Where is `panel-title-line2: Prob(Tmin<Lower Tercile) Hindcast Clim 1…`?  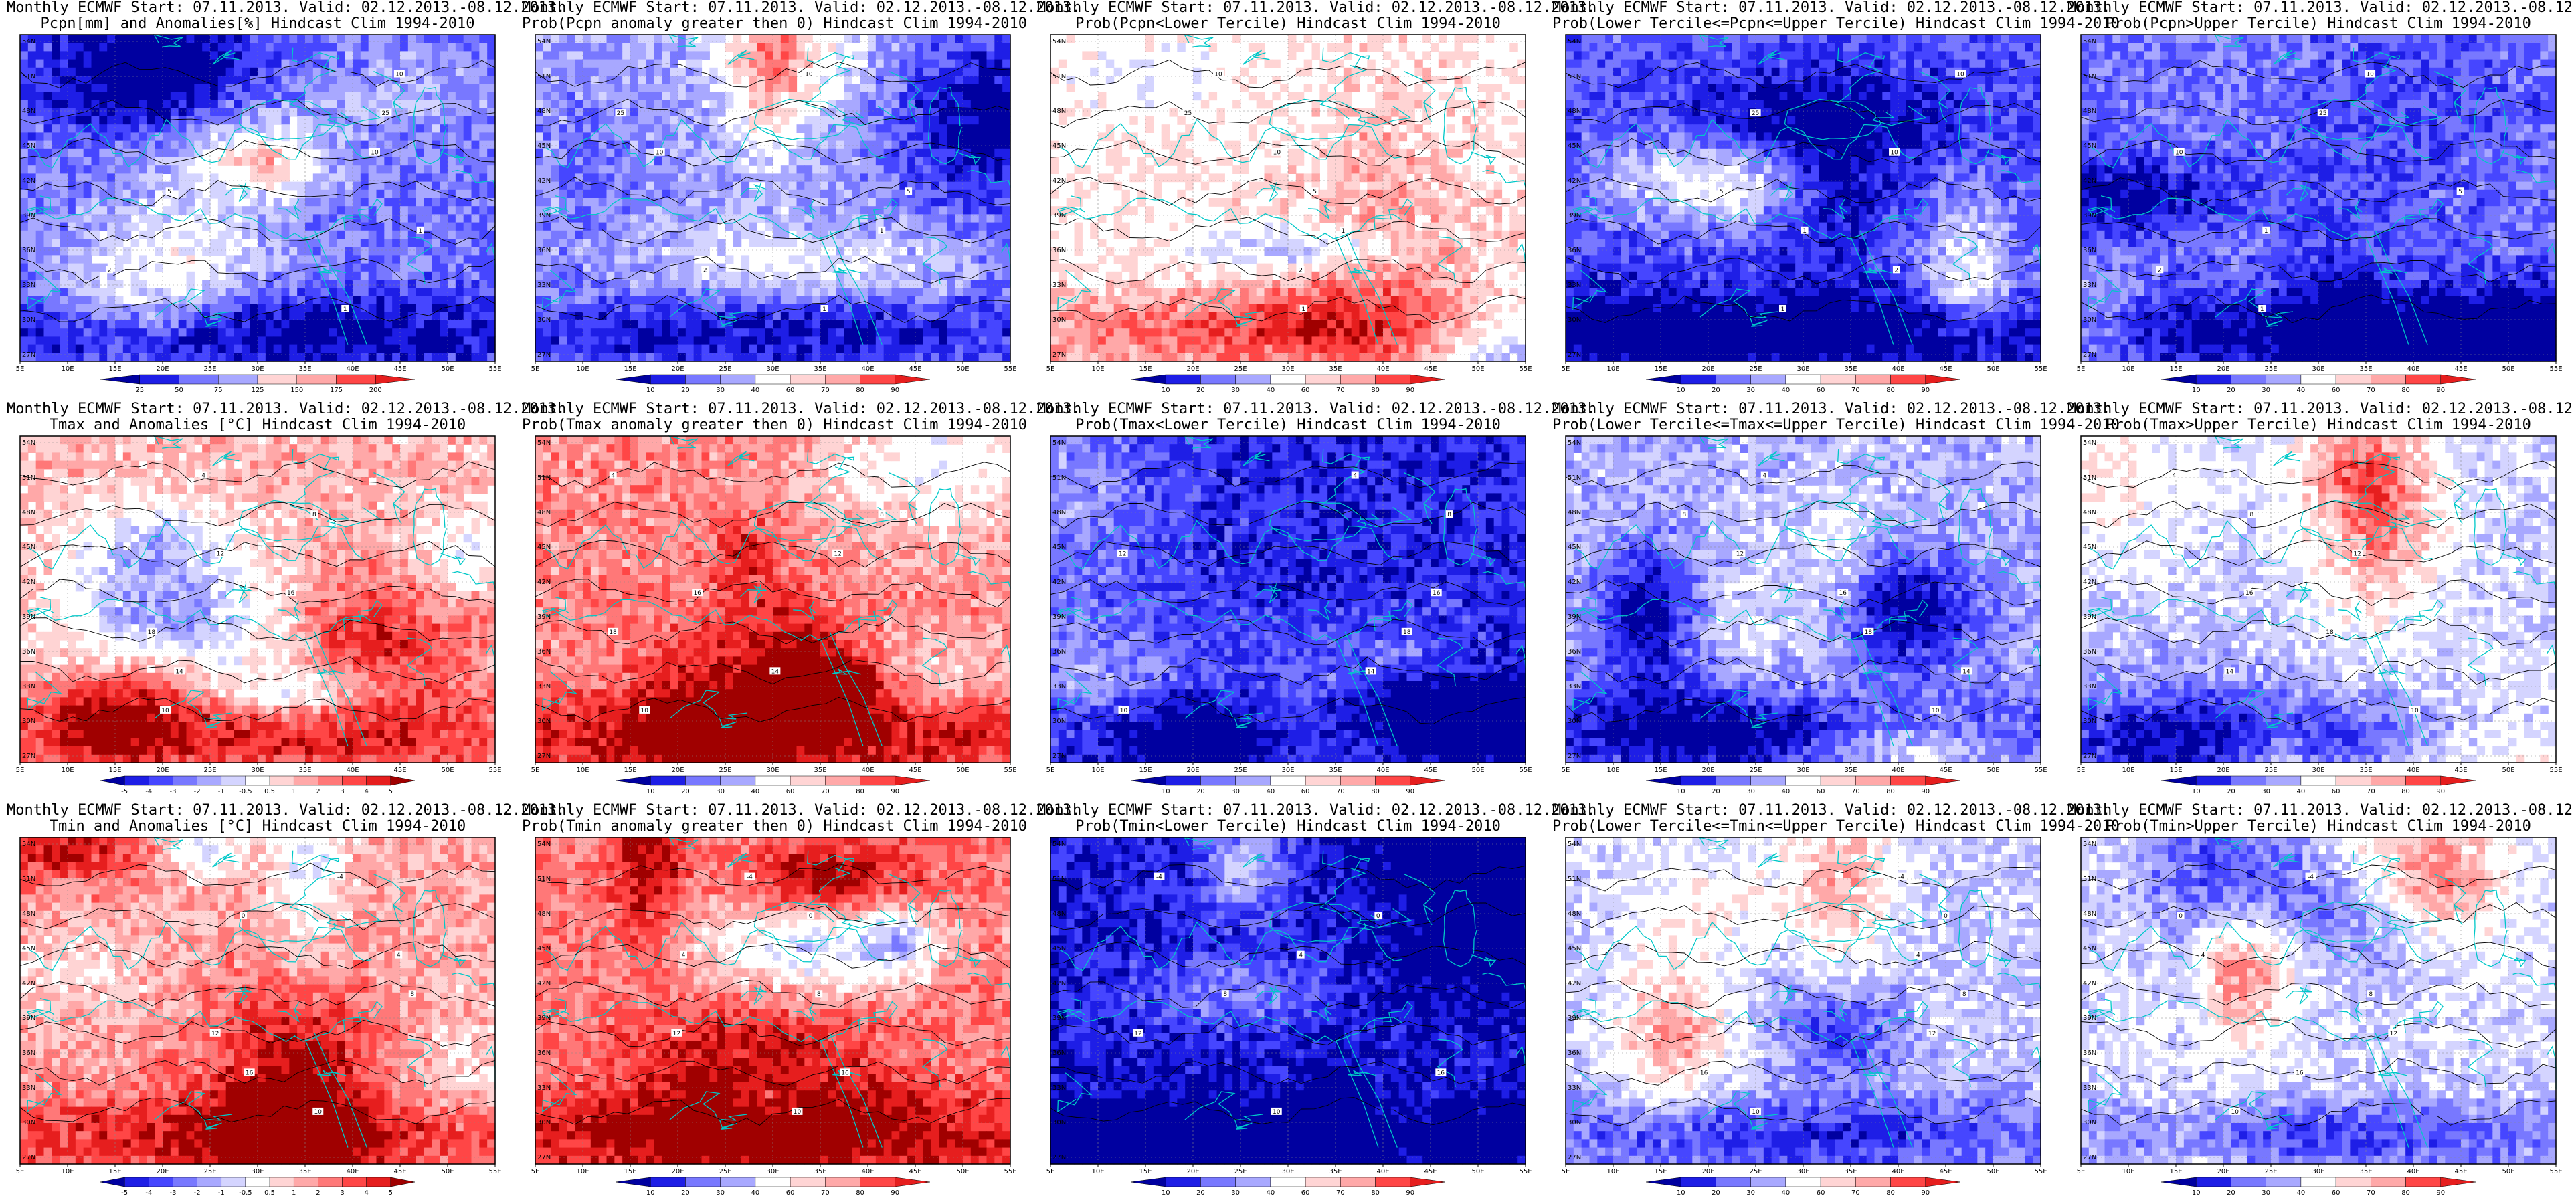
panel-title-line2: Prob(Tmin<Lower Tercile) Hindcast Clim 1… is located at coordinates (1288, 827).